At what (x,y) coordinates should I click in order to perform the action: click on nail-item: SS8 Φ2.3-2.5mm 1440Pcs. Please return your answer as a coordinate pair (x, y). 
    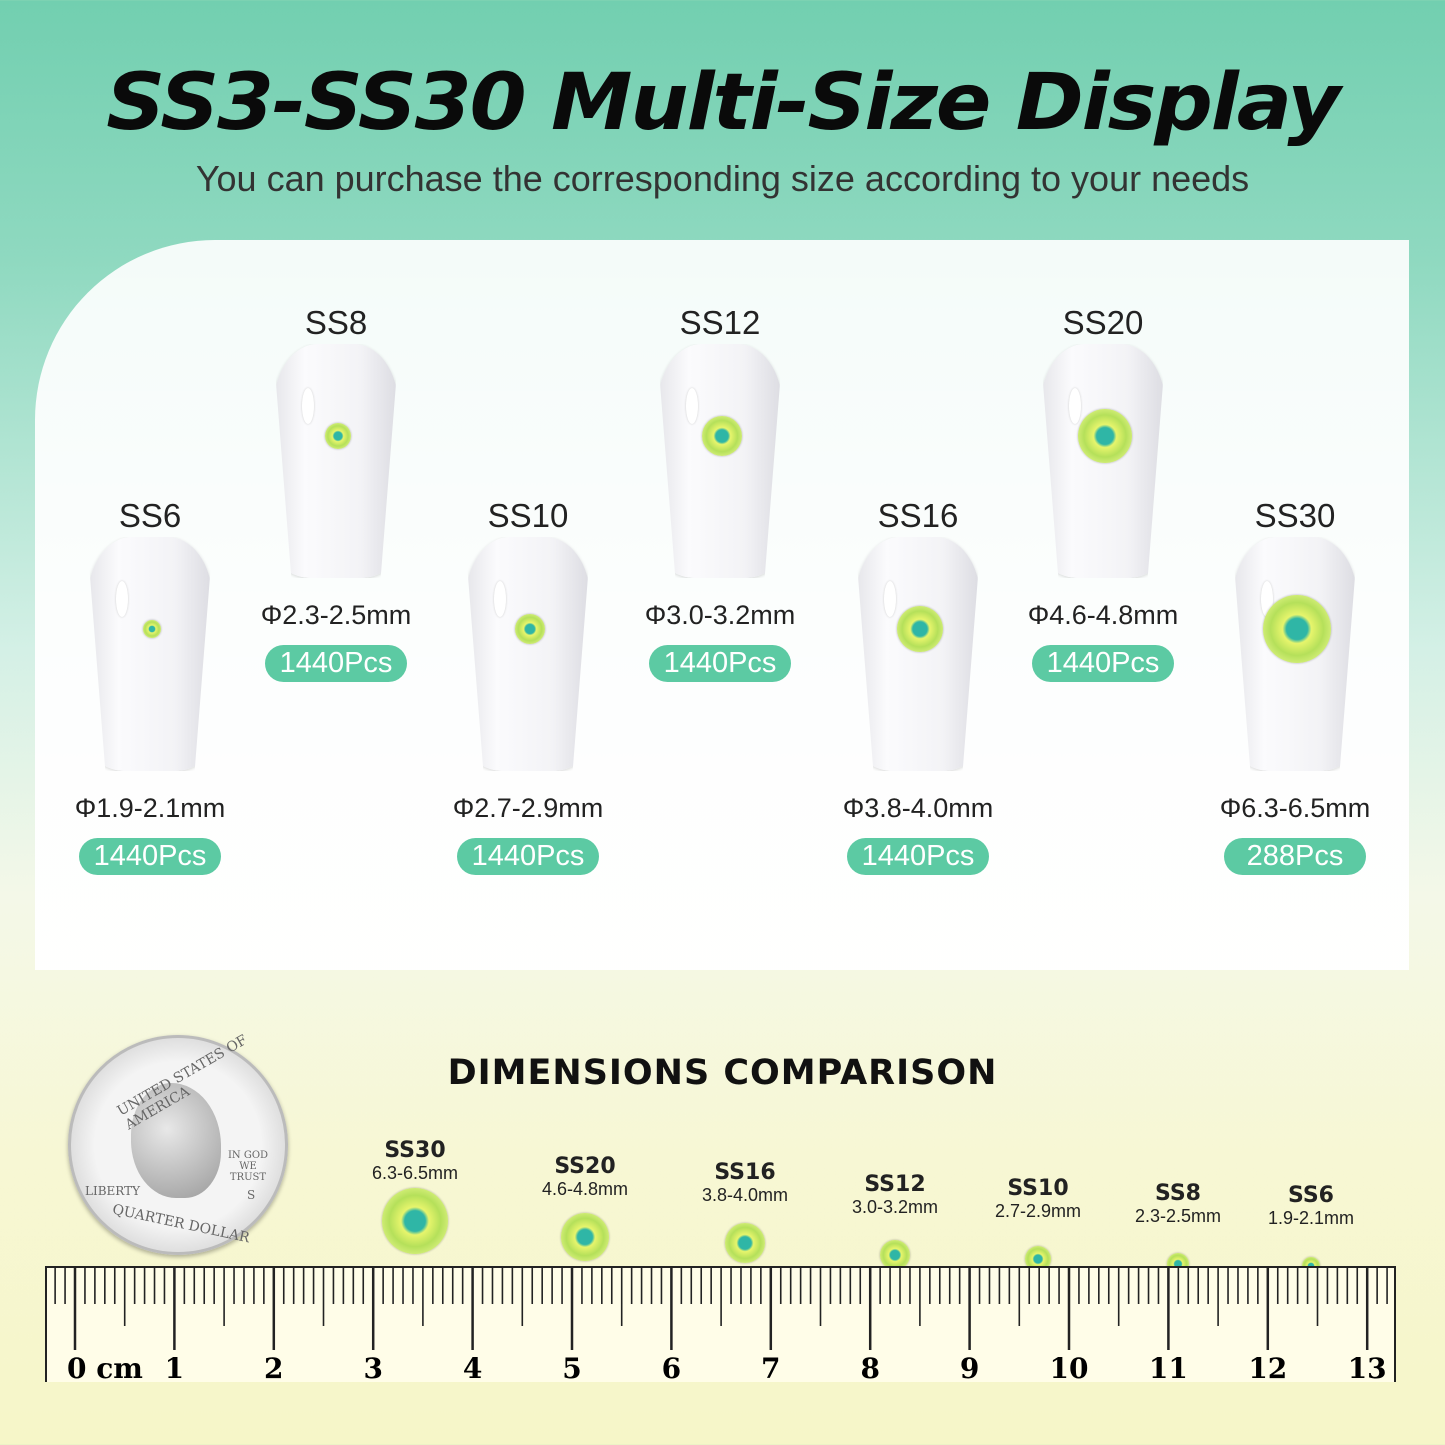
    Looking at the image, I should click on (336, 493).